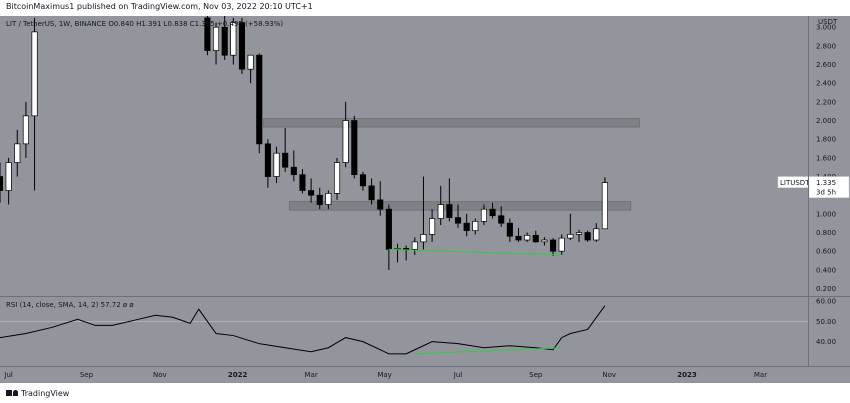 This screenshot has width=850, height=403. Describe the element at coordinates (826, 121) in the screenshot. I see `price-tick-label: 2.000` at that location.